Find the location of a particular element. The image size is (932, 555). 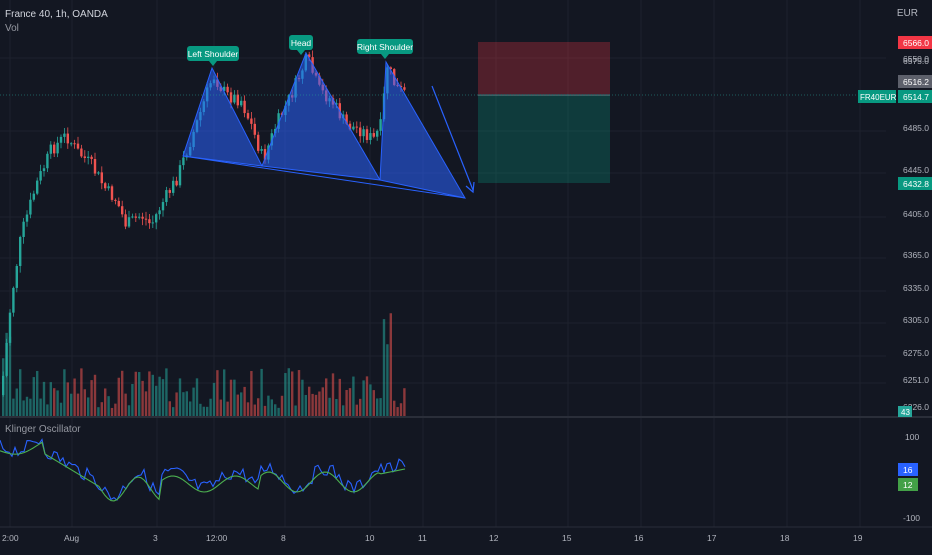

symbol-price-badge is located at coordinates (915, 96).